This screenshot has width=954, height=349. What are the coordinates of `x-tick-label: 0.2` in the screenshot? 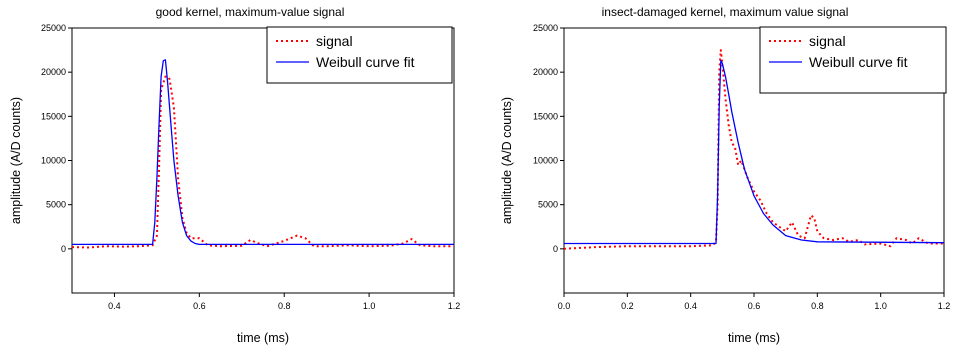 It's located at (627, 306).